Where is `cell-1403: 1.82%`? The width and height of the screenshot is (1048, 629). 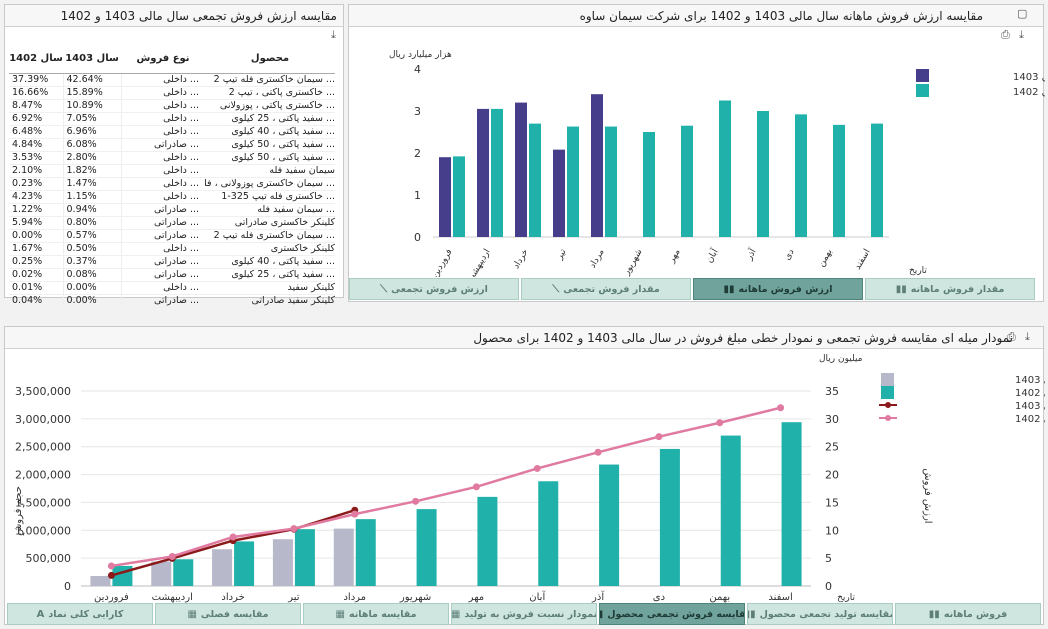
cell-1403: 1.82% is located at coordinates (92, 171).